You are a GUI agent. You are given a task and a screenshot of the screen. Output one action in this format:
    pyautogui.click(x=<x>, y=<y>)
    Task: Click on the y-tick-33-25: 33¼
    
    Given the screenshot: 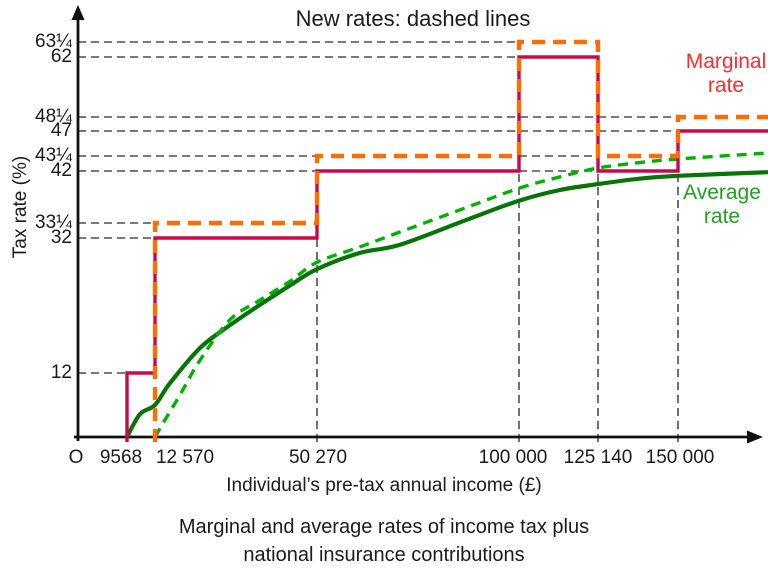 What is the action you would take?
    pyautogui.click(x=53, y=222)
    